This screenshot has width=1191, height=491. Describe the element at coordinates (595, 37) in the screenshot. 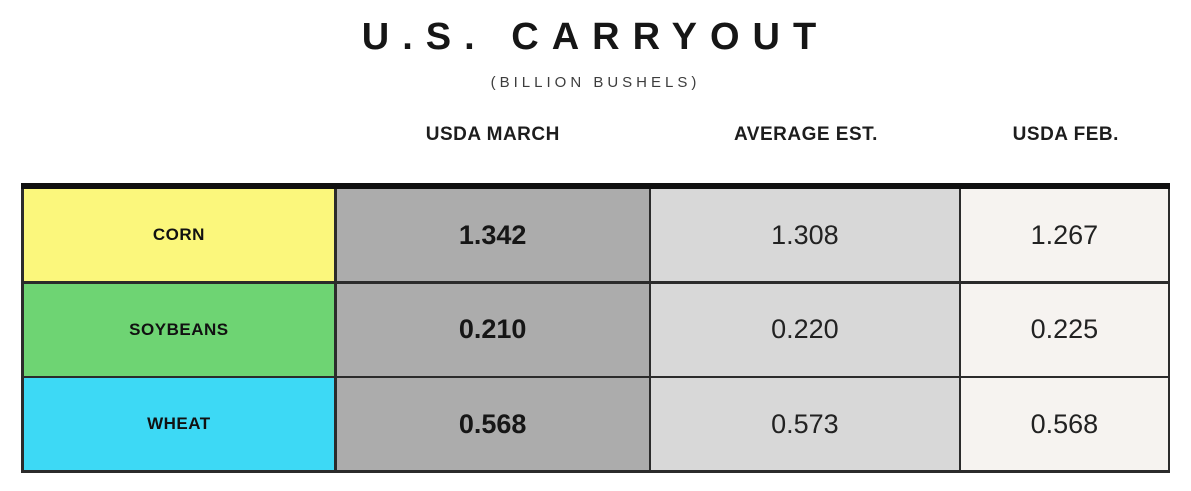

I see `page-title: U.S. CARRYOUT` at that location.